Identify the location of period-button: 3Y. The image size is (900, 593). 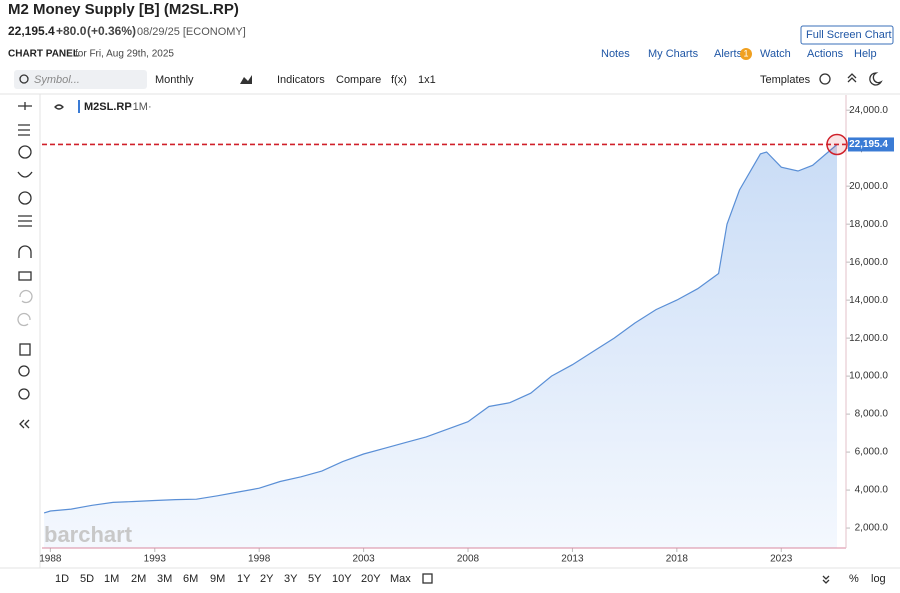
(291, 579).